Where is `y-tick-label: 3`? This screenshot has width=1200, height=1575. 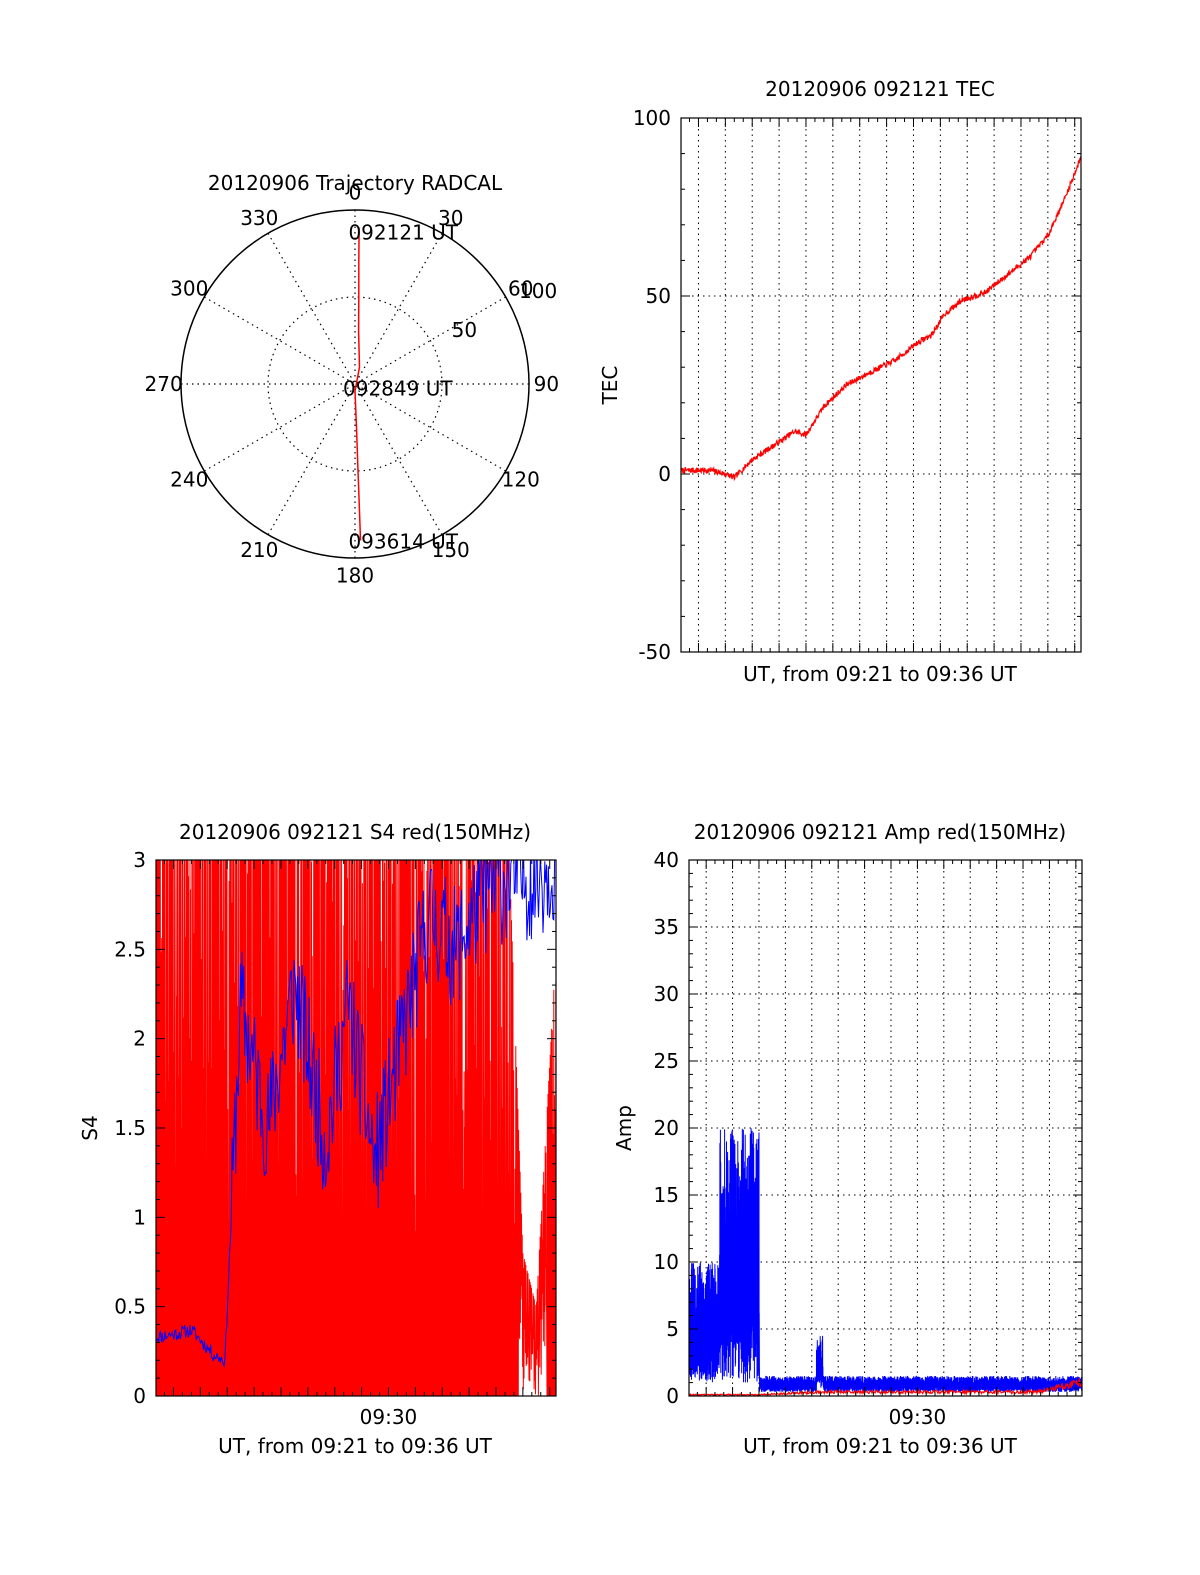
y-tick-label: 3 is located at coordinates (139, 860).